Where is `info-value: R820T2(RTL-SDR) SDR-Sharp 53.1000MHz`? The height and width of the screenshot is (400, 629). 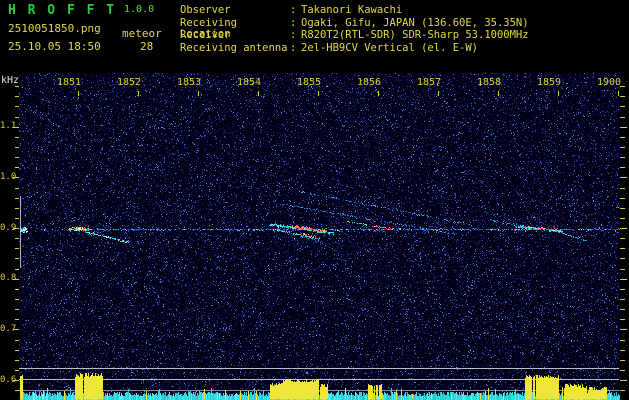 info-value: R820T2(RTL-SDR) SDR-Sharp 53.1000MHz is located at coordinates (415, 35).